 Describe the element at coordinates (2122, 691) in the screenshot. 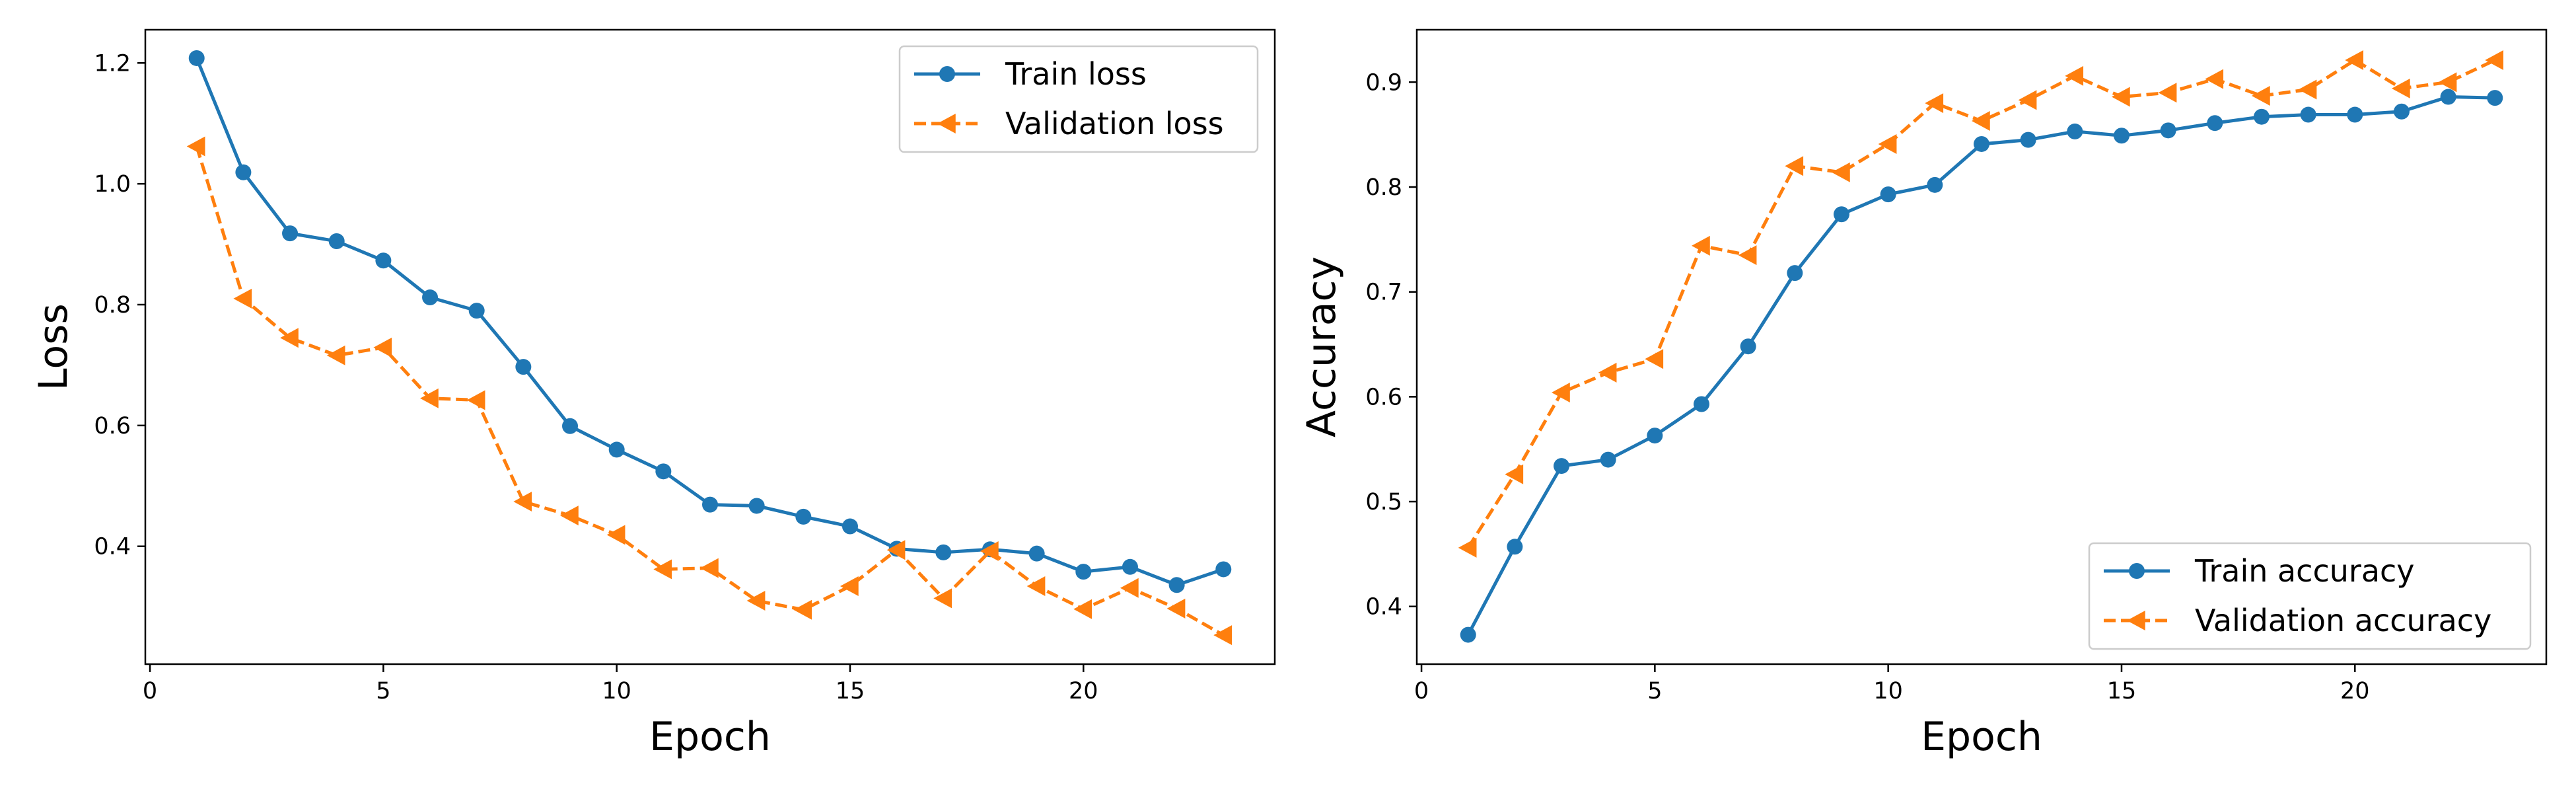

I see `x-tick-label: 15` at that location.